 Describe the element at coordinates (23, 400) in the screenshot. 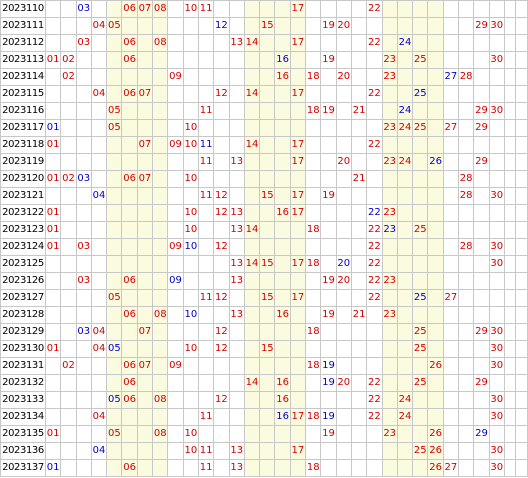

I see `issue-number: 2023133` at that location.